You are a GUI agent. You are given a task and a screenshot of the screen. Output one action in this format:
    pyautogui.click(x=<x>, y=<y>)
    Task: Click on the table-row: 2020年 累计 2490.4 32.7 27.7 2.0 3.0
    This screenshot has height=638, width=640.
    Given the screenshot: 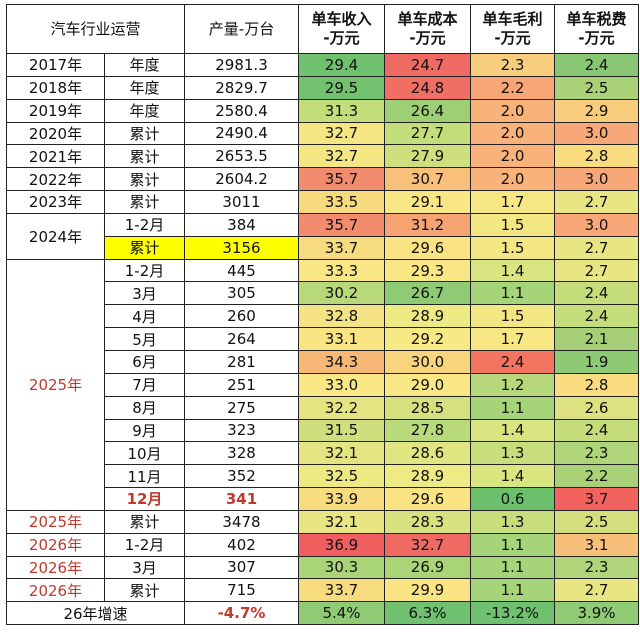 What is the action you would take?
    pyautogui.click(x=322, y=133)
    